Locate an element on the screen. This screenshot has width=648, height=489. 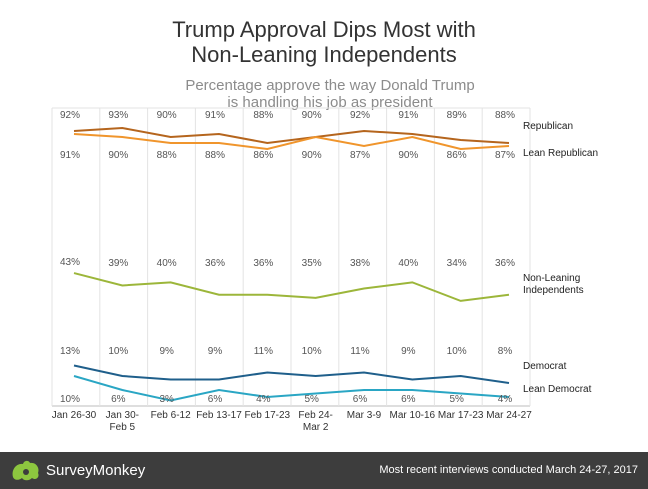
x-tick-label: Jan 26-30 is located at coordinates (74, 415).